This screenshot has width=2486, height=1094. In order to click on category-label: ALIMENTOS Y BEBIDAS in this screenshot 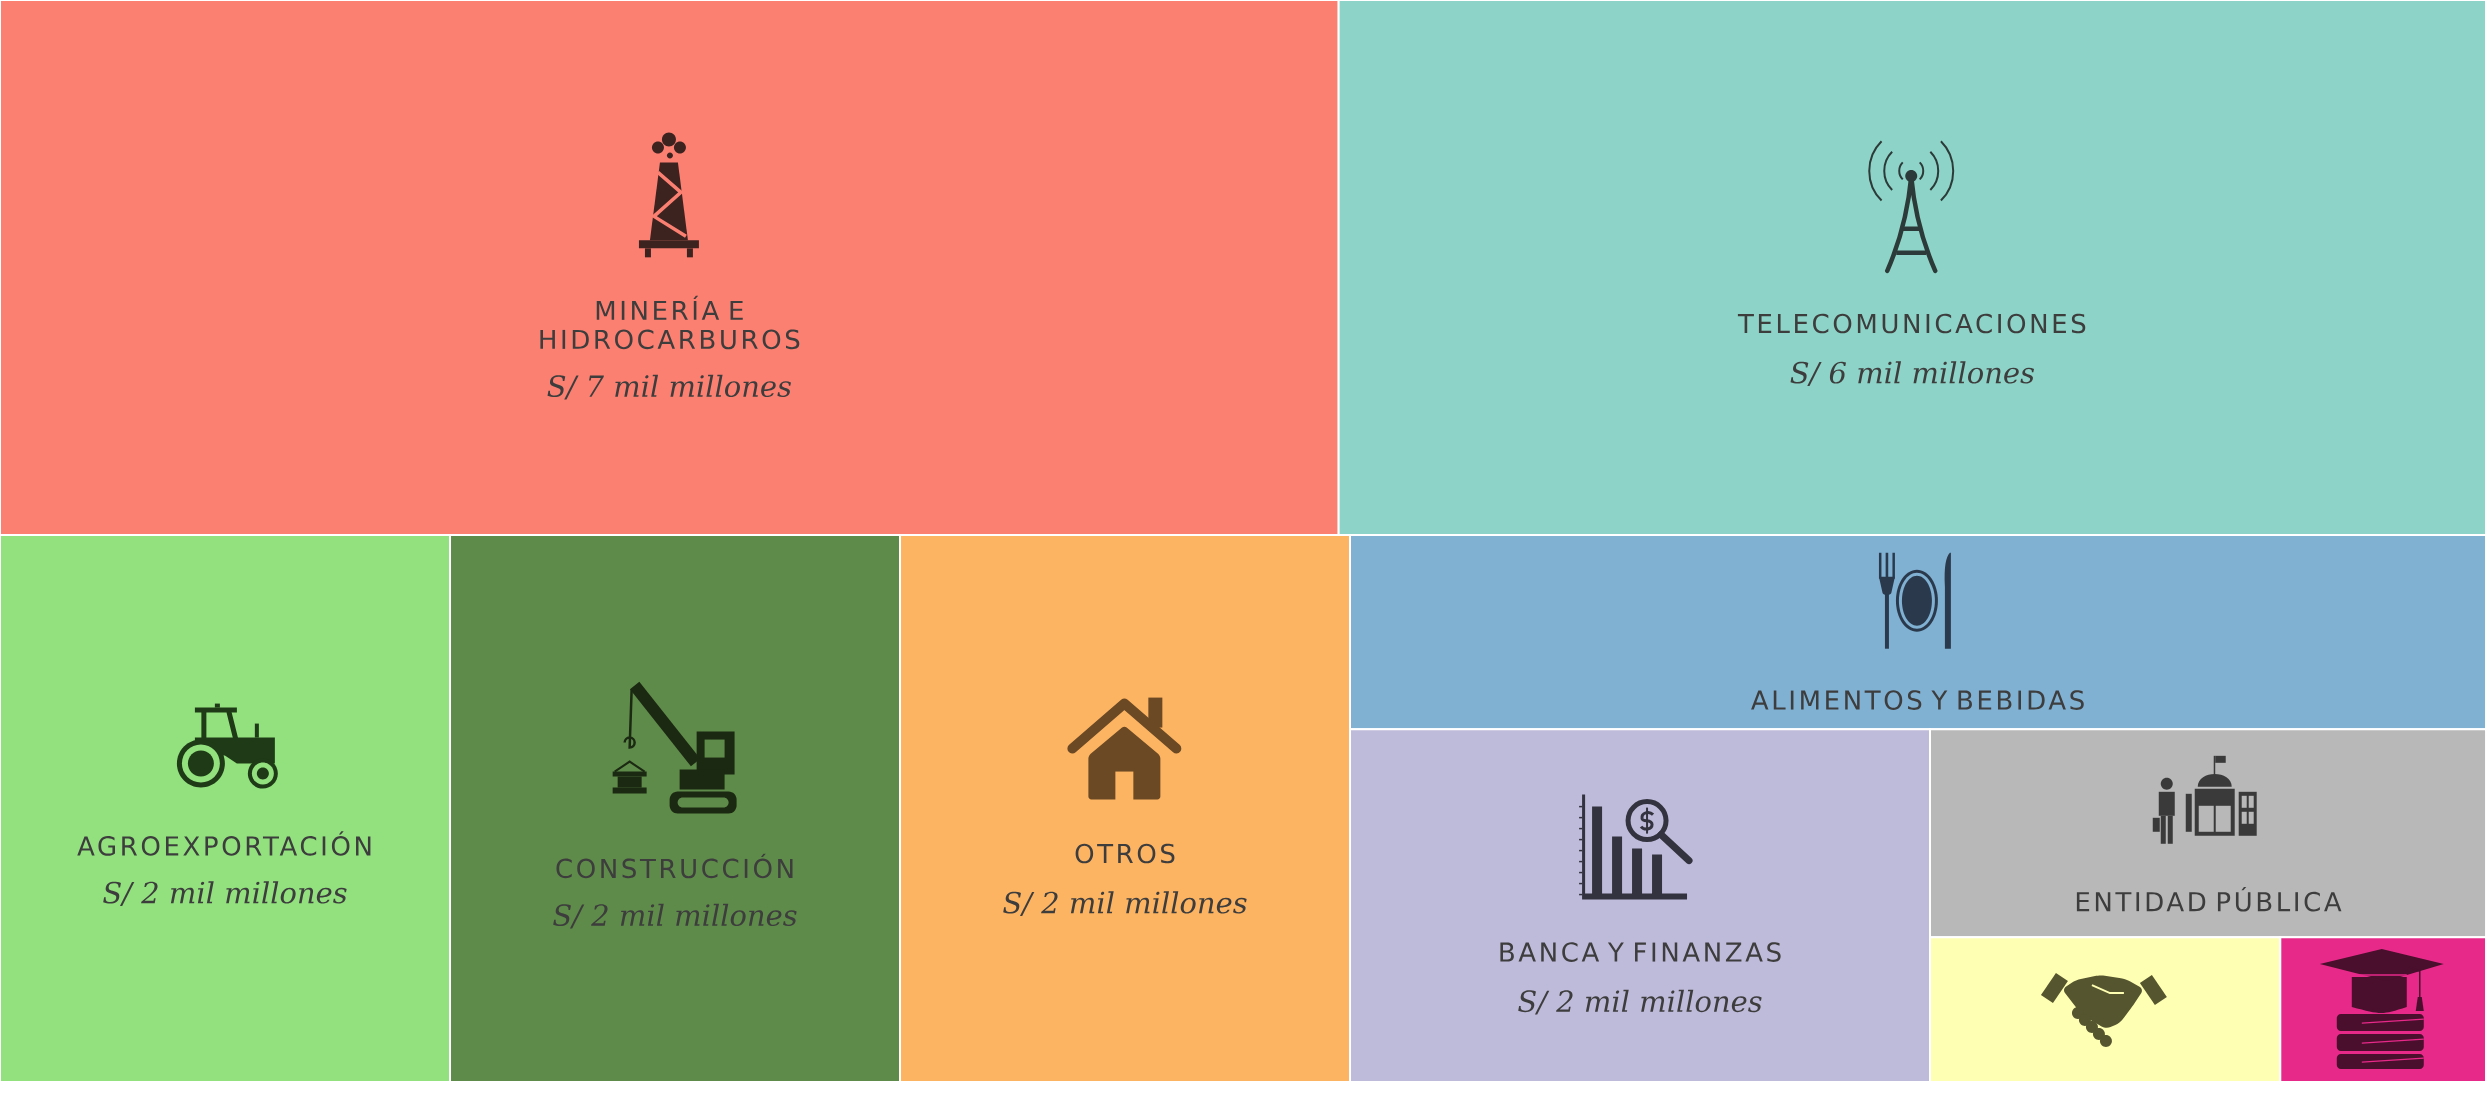, I will do `click(1917, 700)`.